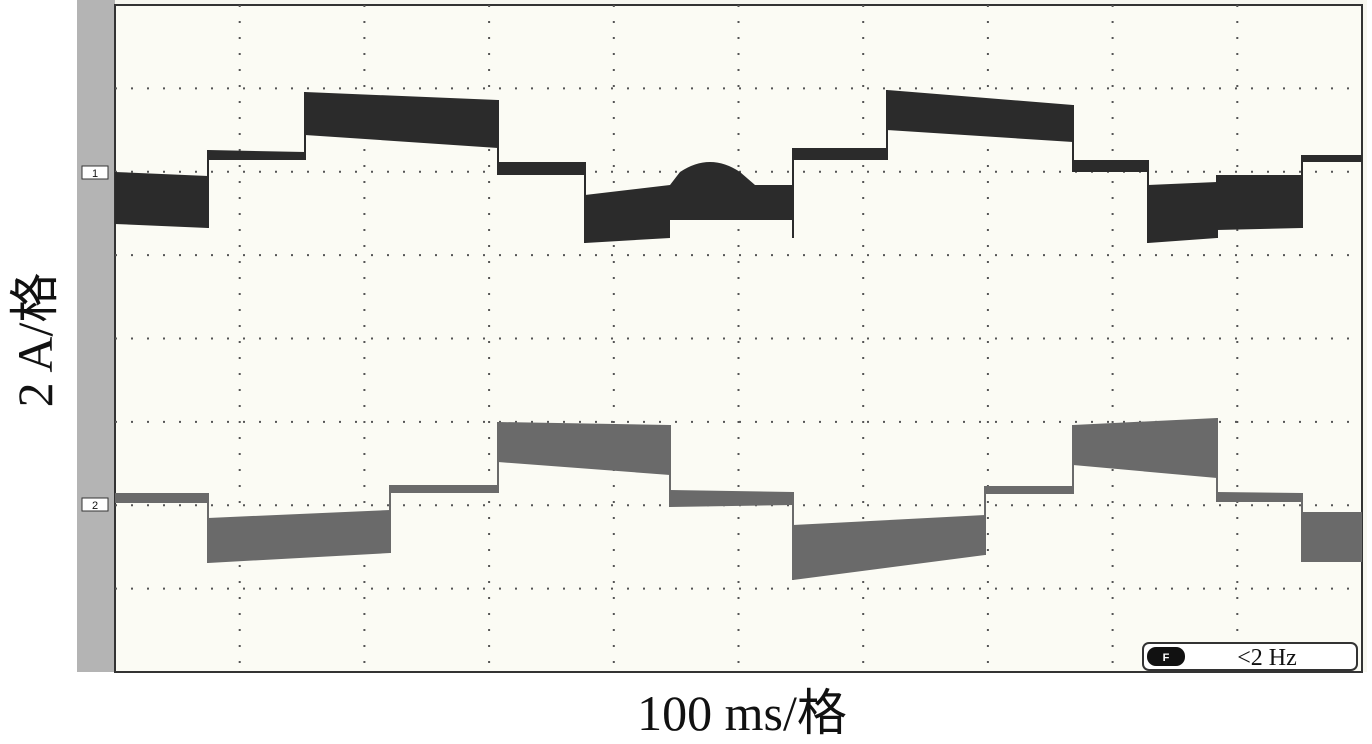  I want to click on channel-2-marker: 2, so click(95, 504).